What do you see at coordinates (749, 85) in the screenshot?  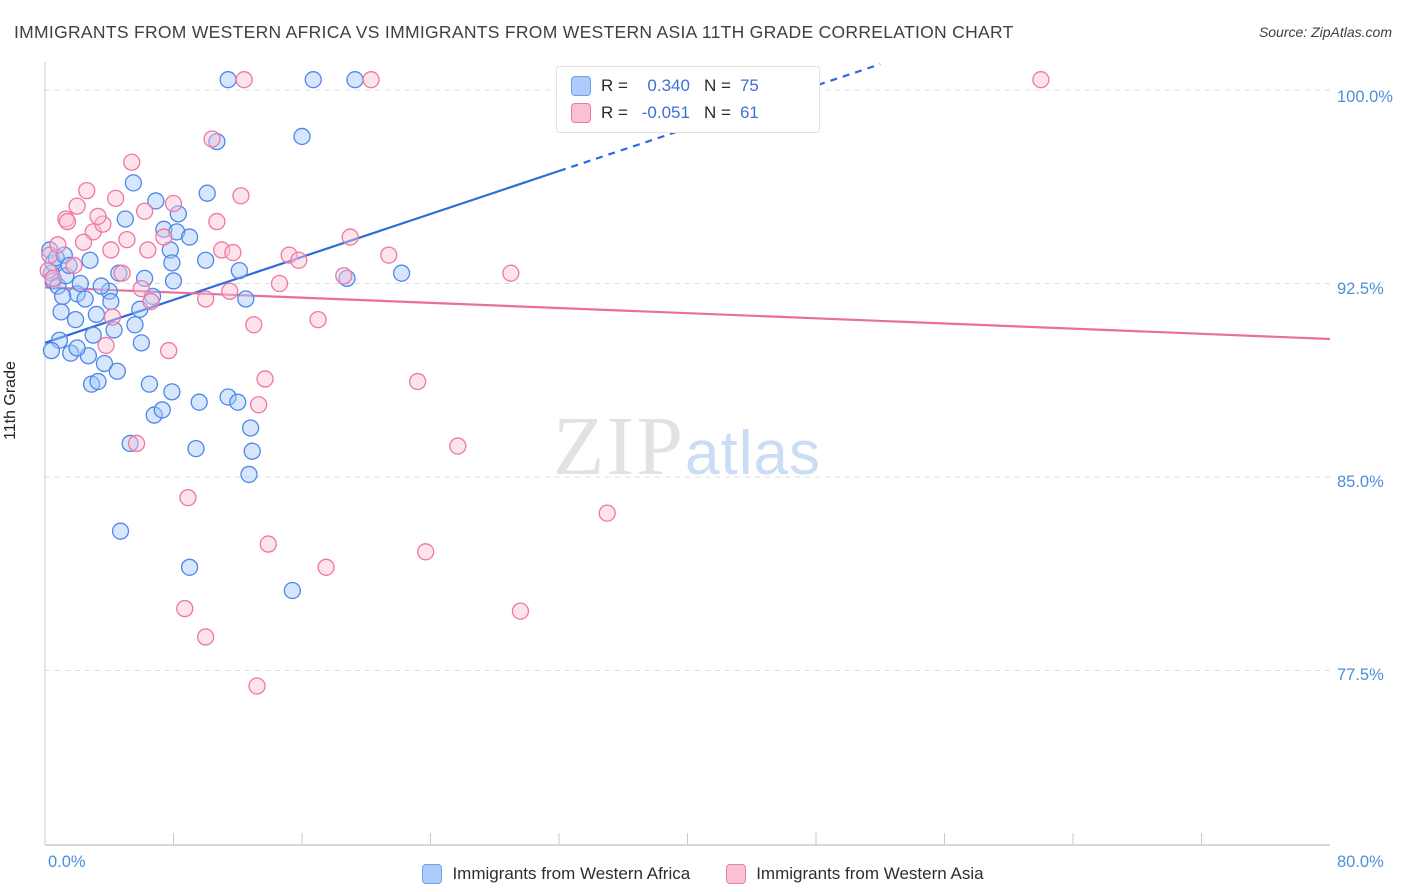 I see `n-value: 75` at bounding box center [749, 85].